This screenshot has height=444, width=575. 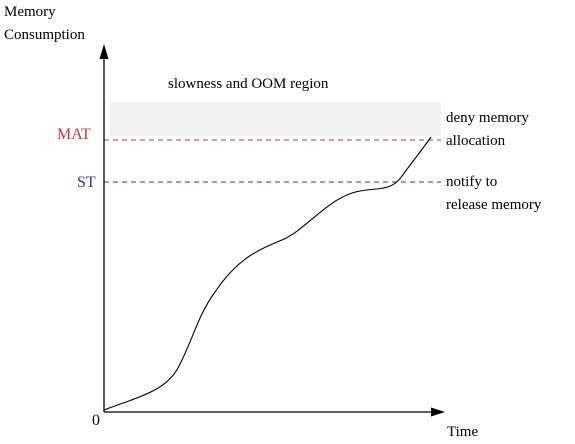 I want to click on mat-note-line2: allocation, so click(x=476, y=141).